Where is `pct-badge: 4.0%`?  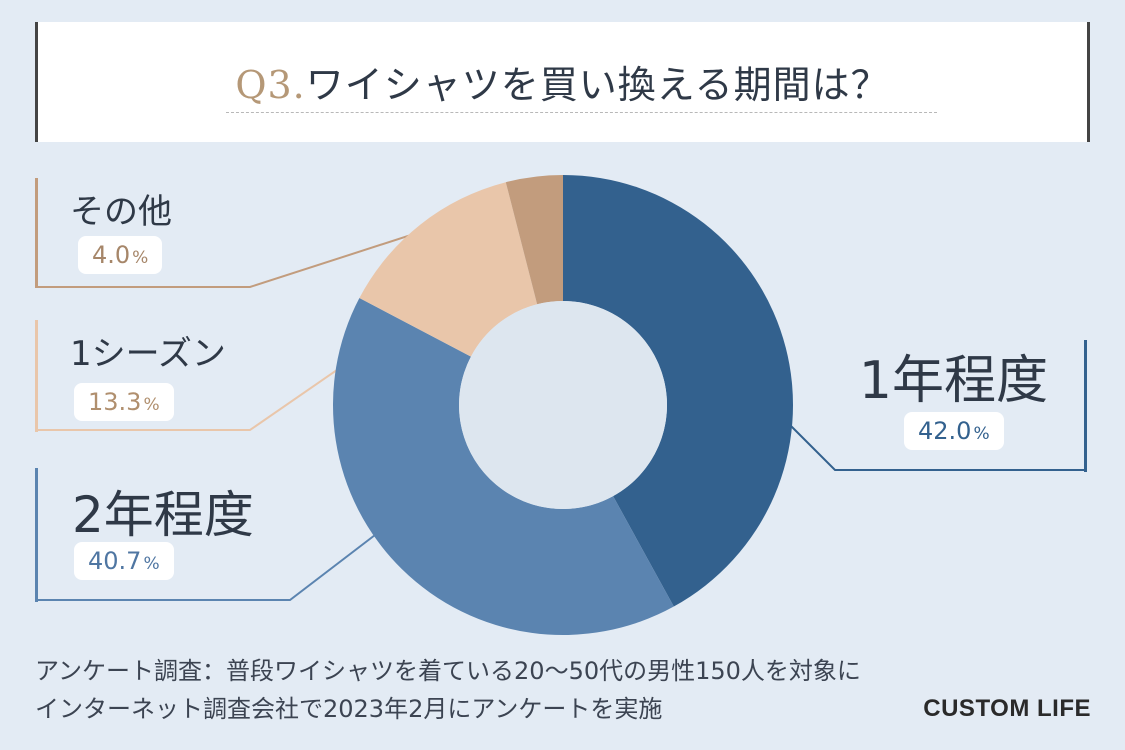
pct-badge: 4.0% is located at coordinates (120, 255).